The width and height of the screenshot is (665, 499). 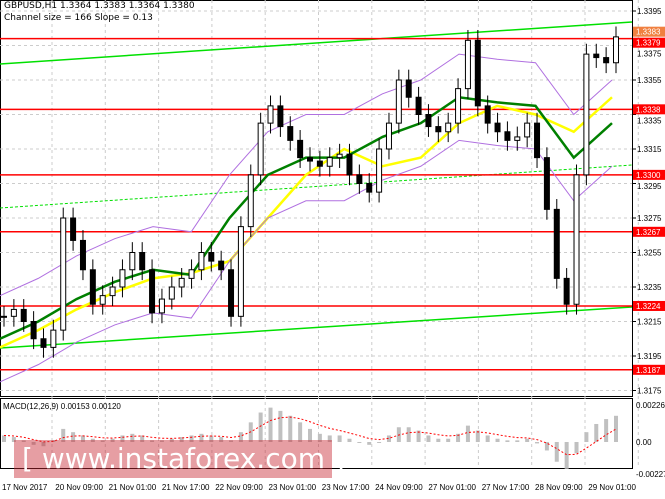 I want to click on y-tick-label: 1.3275, so click(x=649, y=218).